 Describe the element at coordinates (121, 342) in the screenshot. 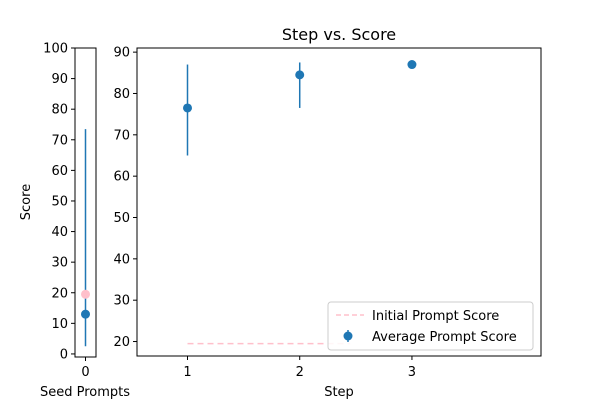

I see `step-y-tick-label-0: 20` at that location.